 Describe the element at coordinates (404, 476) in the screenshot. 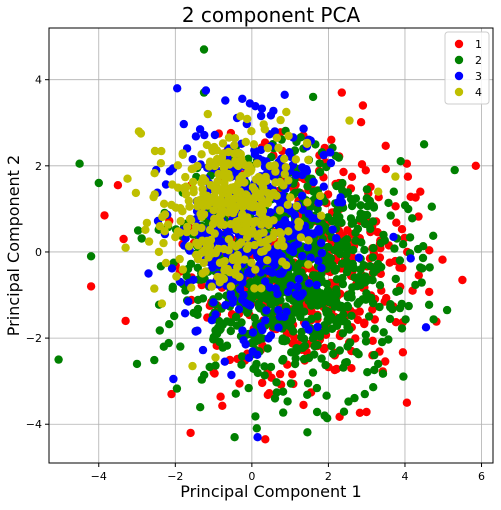

I see `x-tick-label: 4` at that location.